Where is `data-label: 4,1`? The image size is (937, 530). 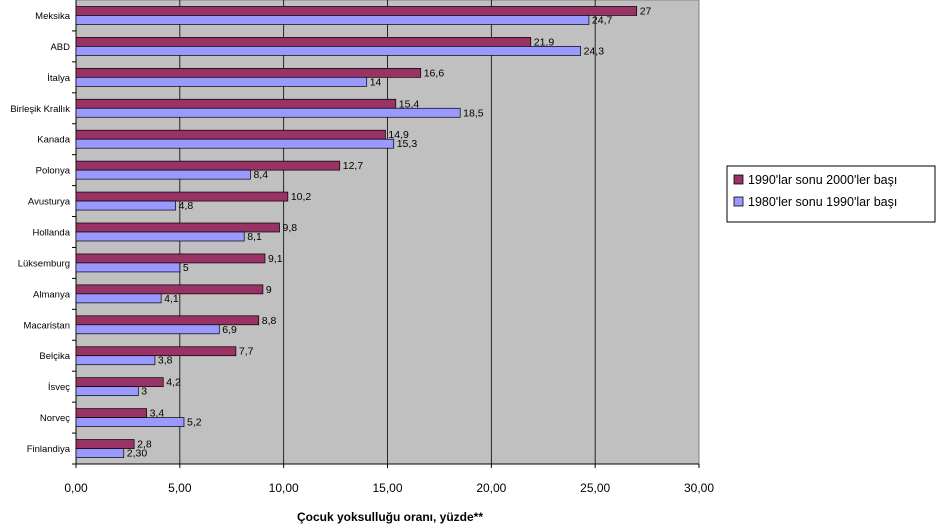
data-label: 4,1 is located at coordinates (171, 299).